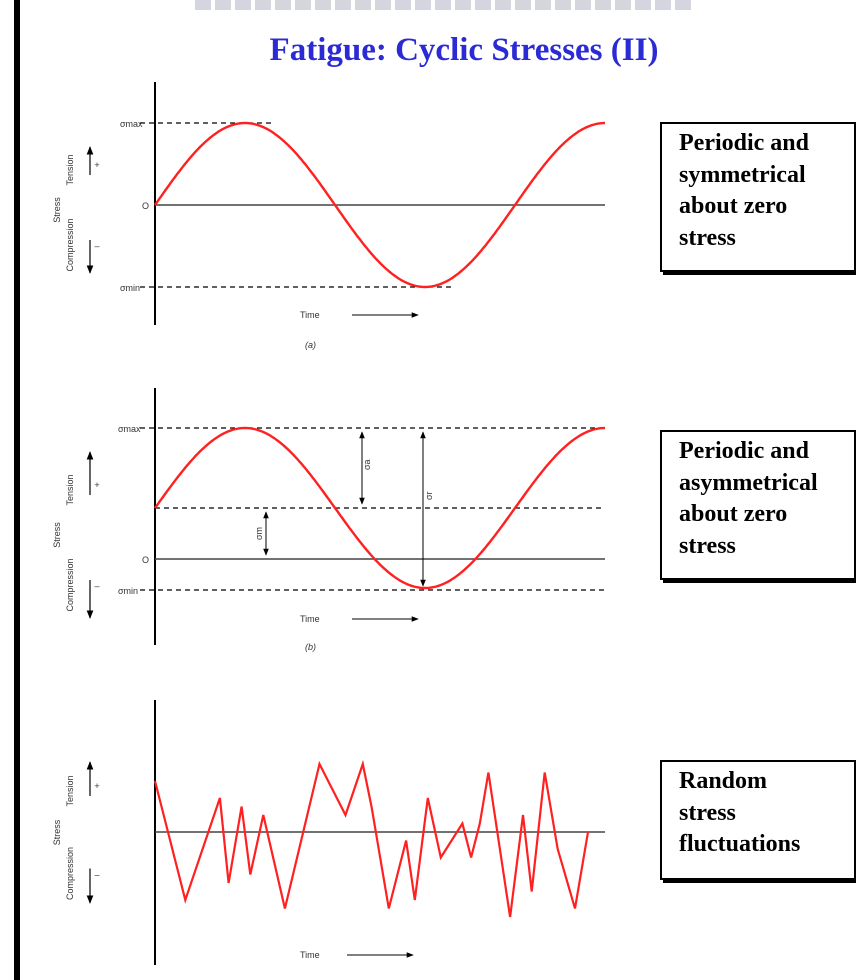 This screenshot has width=856, height=980. Describe the element at coordinates (742, 174) in the screenshot. I see `description-line: symmetrical` at that location.